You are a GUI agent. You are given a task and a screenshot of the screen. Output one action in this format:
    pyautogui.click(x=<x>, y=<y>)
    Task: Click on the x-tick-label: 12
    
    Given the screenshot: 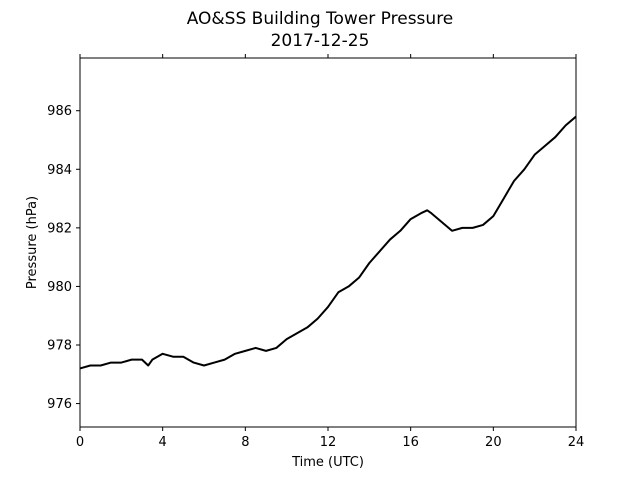 What is the action you would take?
    pyautogui.click(x=328, y=442)
    